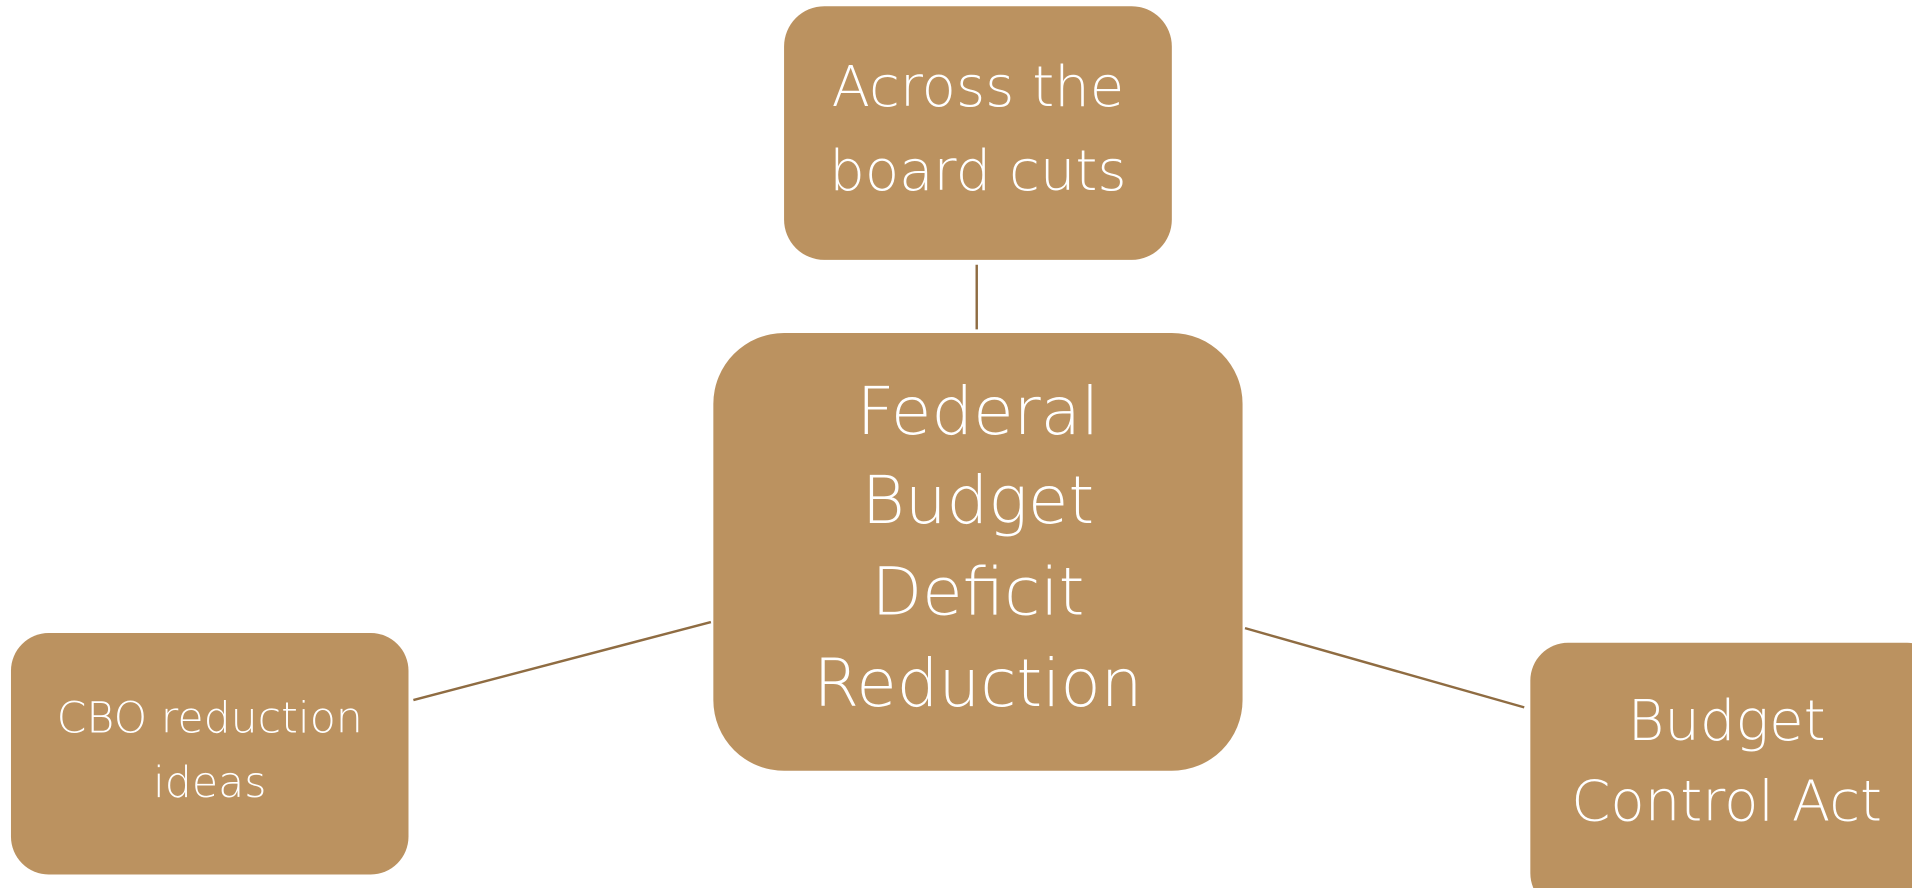  Describe the element at coordinates (210, 783) in the screenshot. I see `node-label: ideas` at that location.